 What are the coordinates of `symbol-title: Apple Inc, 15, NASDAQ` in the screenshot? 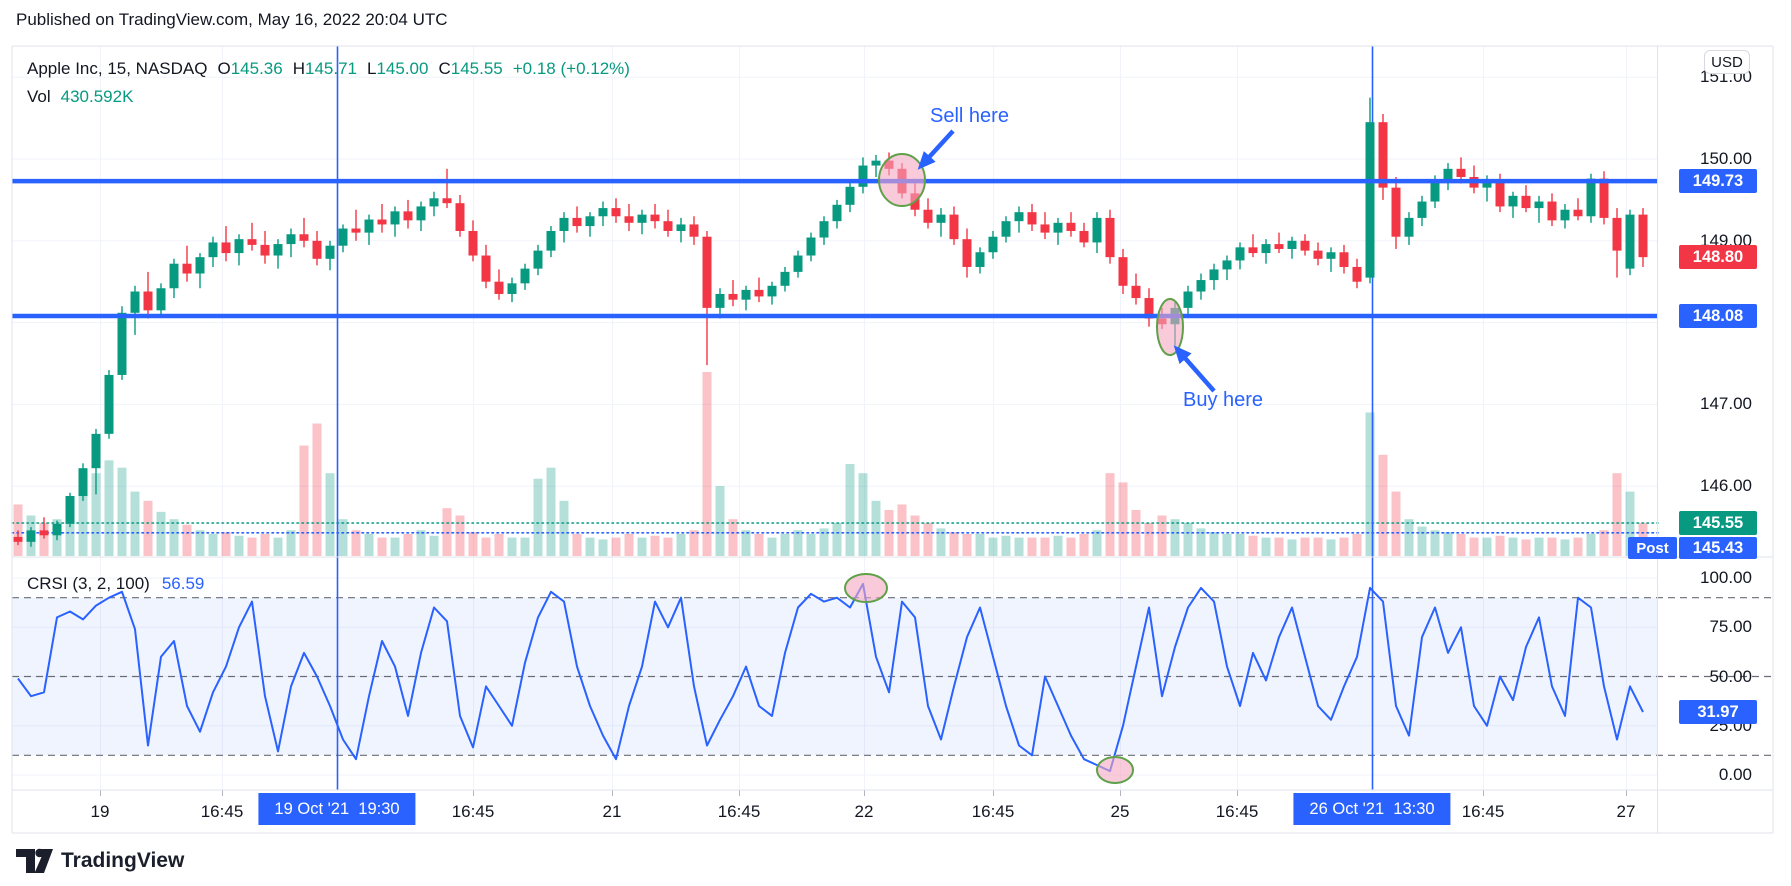 It's located at (117, 68).